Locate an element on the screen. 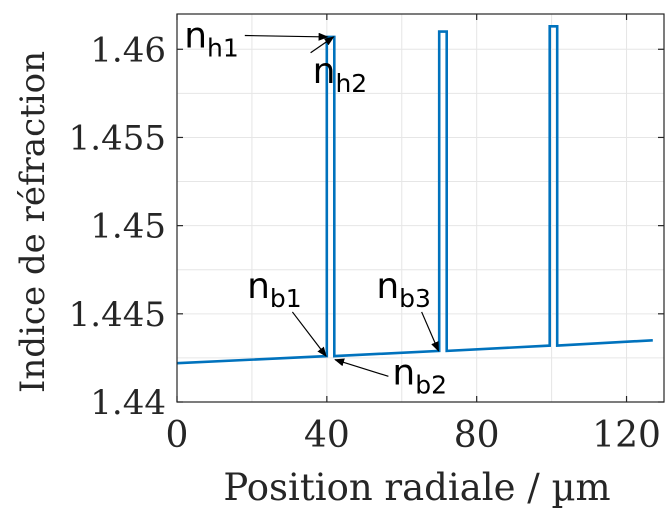  x-tick-label: 40 is located at coordinates (327, 435).